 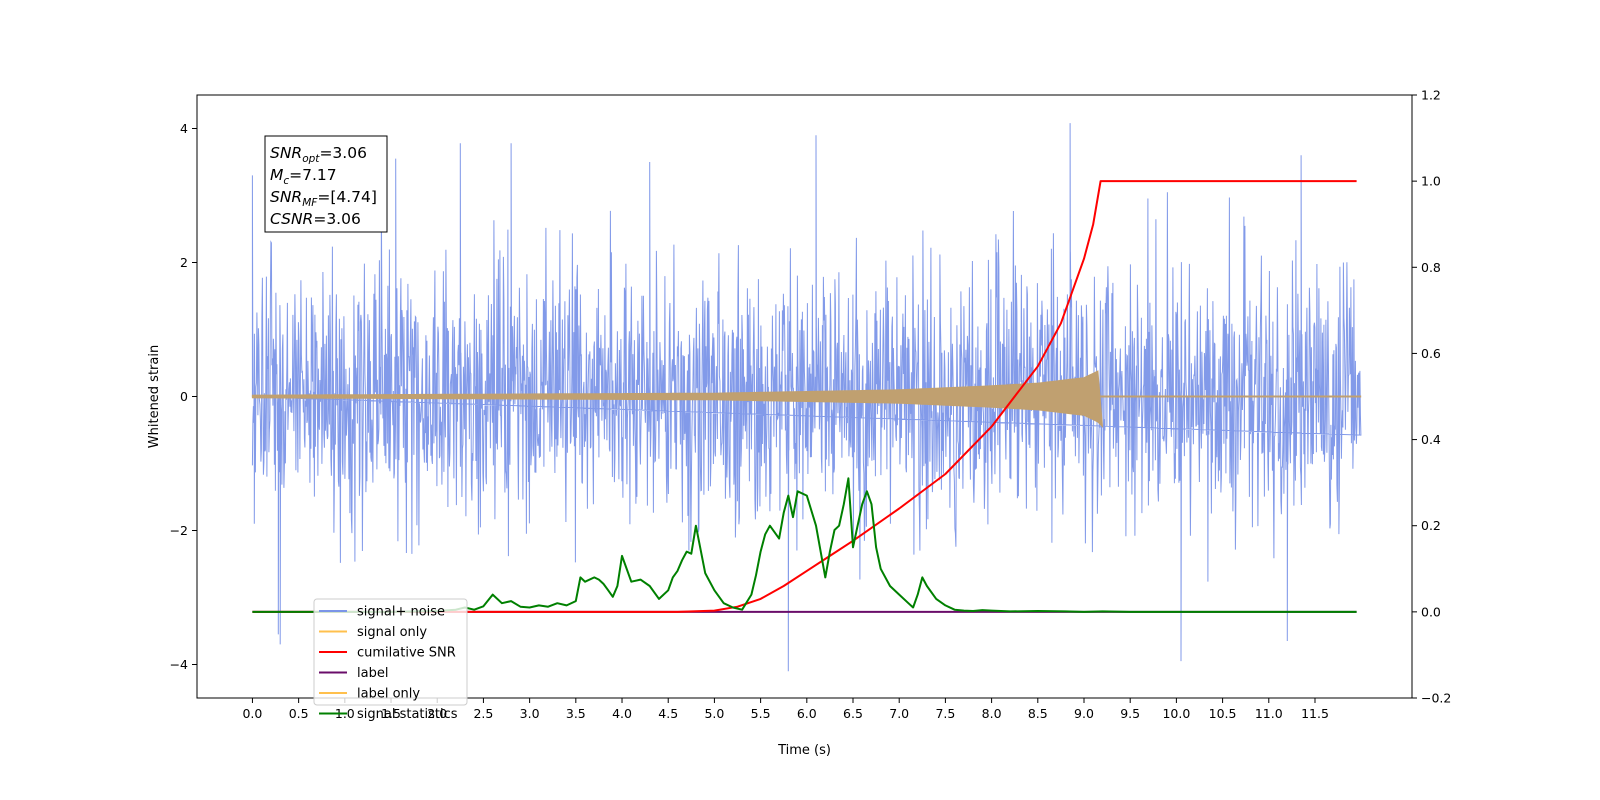 I want to click on x-tick-label: 6.0, so click(x=807, y=713).